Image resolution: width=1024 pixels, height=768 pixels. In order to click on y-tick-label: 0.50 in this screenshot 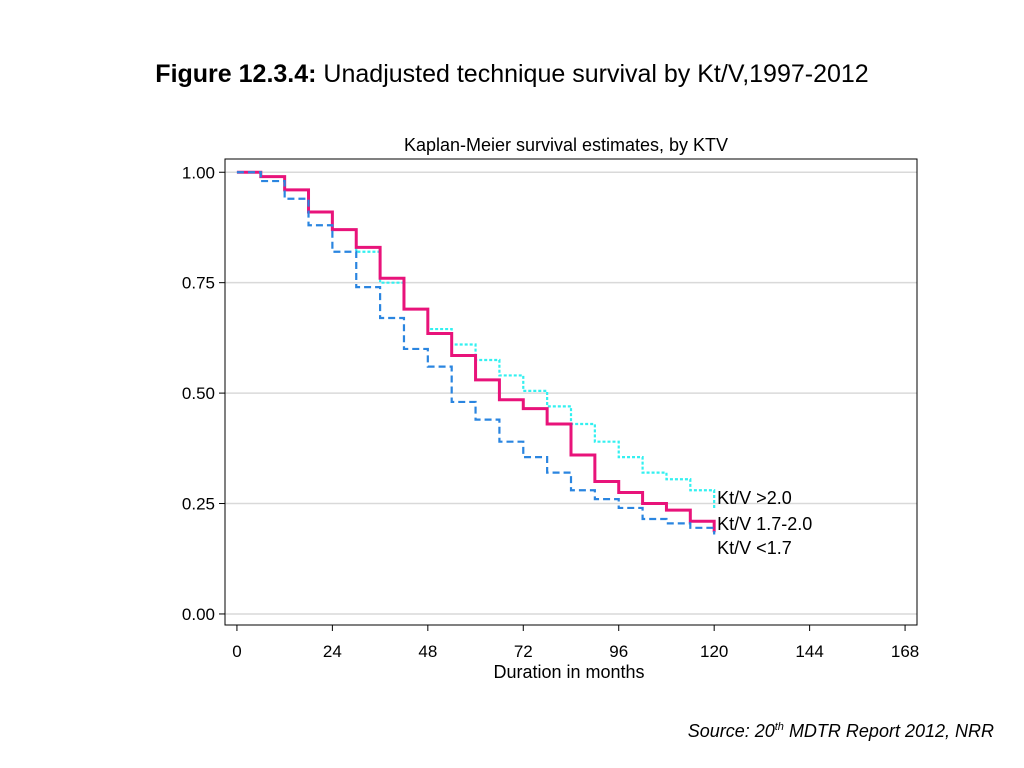, I will do `click(198, 393)`.